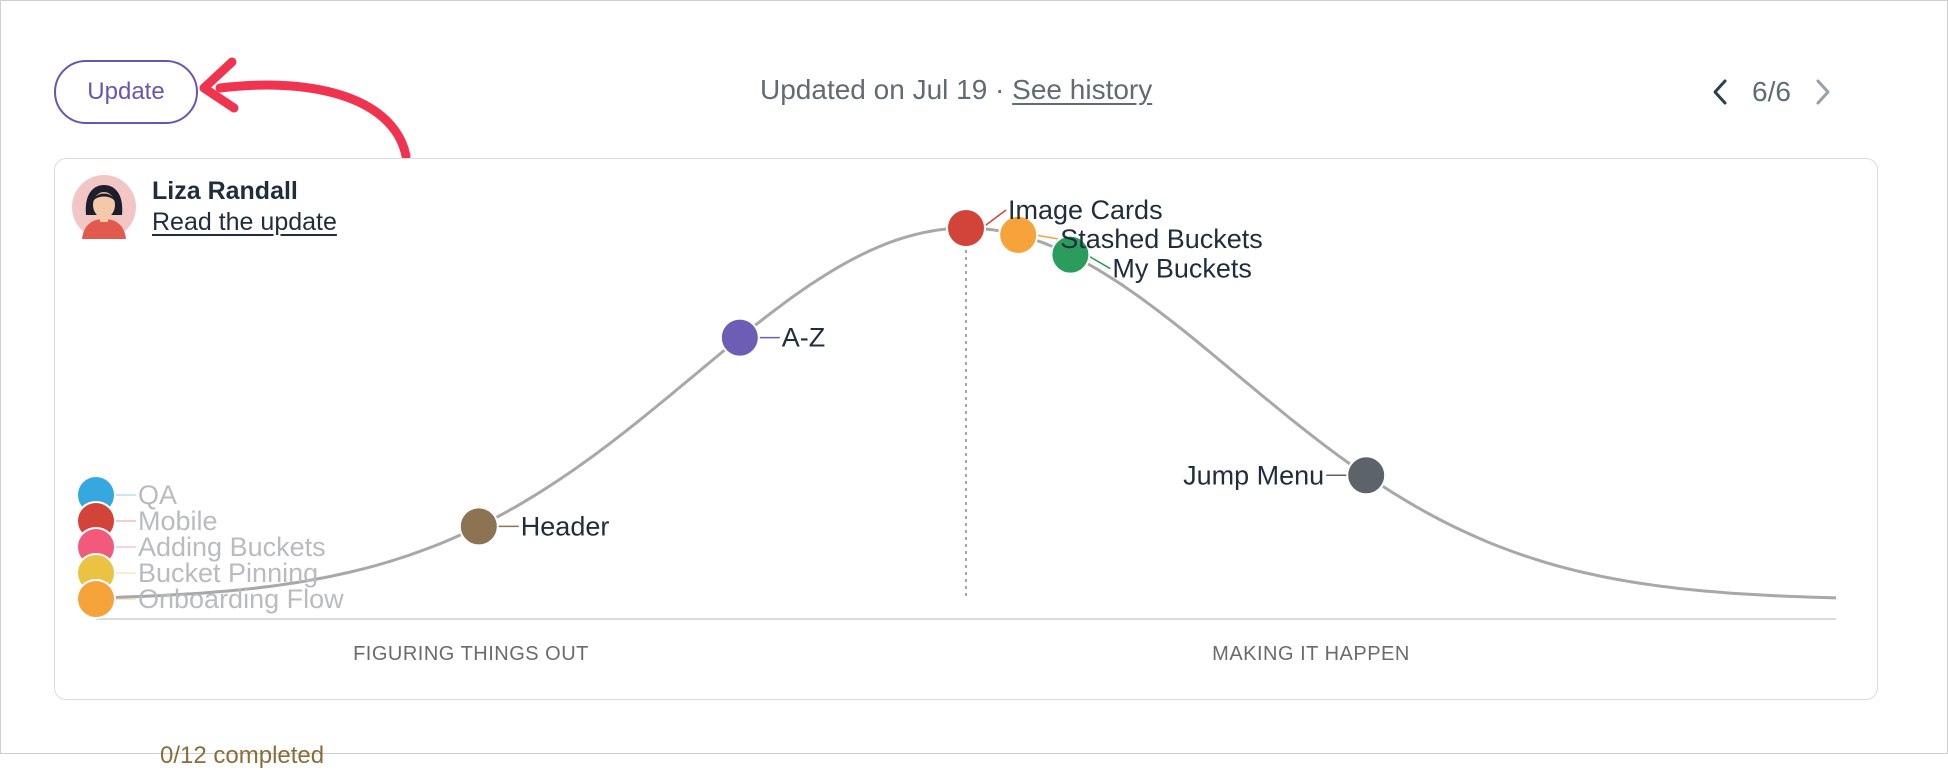 Image resolution: width=1948 pixels, height=770 pixels. I want to click on point-label: Image Cards, so click(1085, 210).